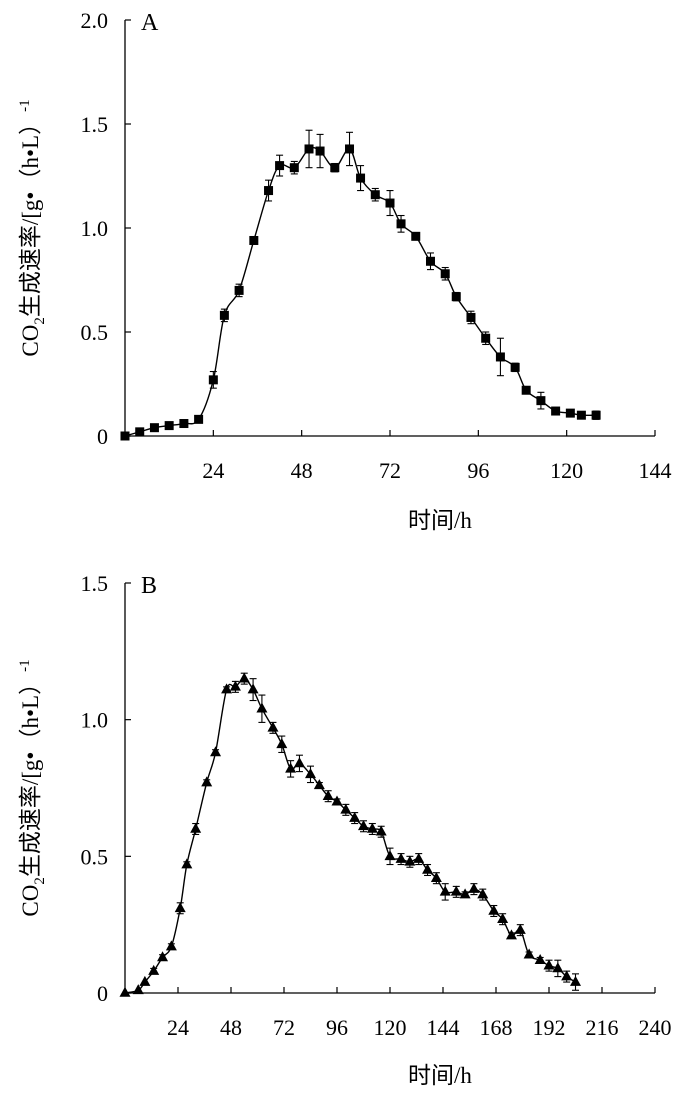 This screenshot has width=683, height=1095. Describe the element at coordinates (95, 124) in the screenshot. I see `y-tick-label: 1.5` at that location.